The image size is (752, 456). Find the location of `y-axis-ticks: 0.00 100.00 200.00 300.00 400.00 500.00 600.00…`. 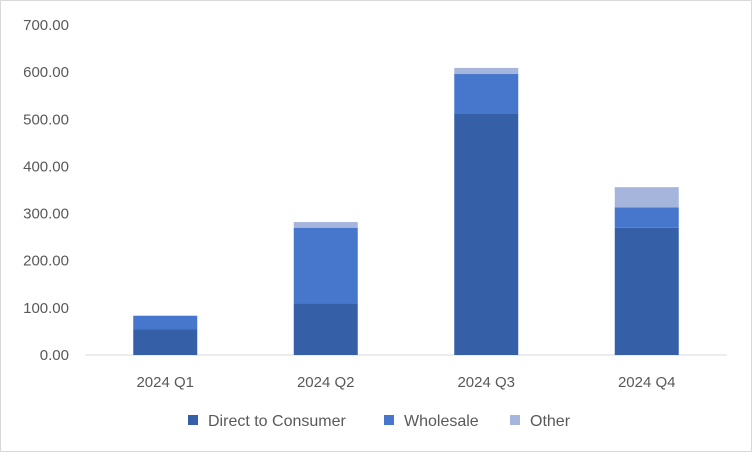

y-axis-ticks: 0.00 100.00 200.00 300.00 400.00 500.00 600.00… is located at coordinates (46, 190).